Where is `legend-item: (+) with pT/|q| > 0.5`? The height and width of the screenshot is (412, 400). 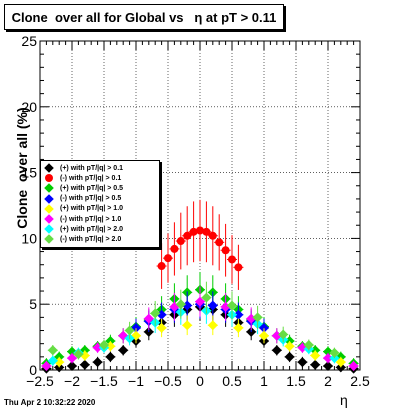 legend-item: (+) with pT/|q| > 0.5 is located at coordinates (99, 188).